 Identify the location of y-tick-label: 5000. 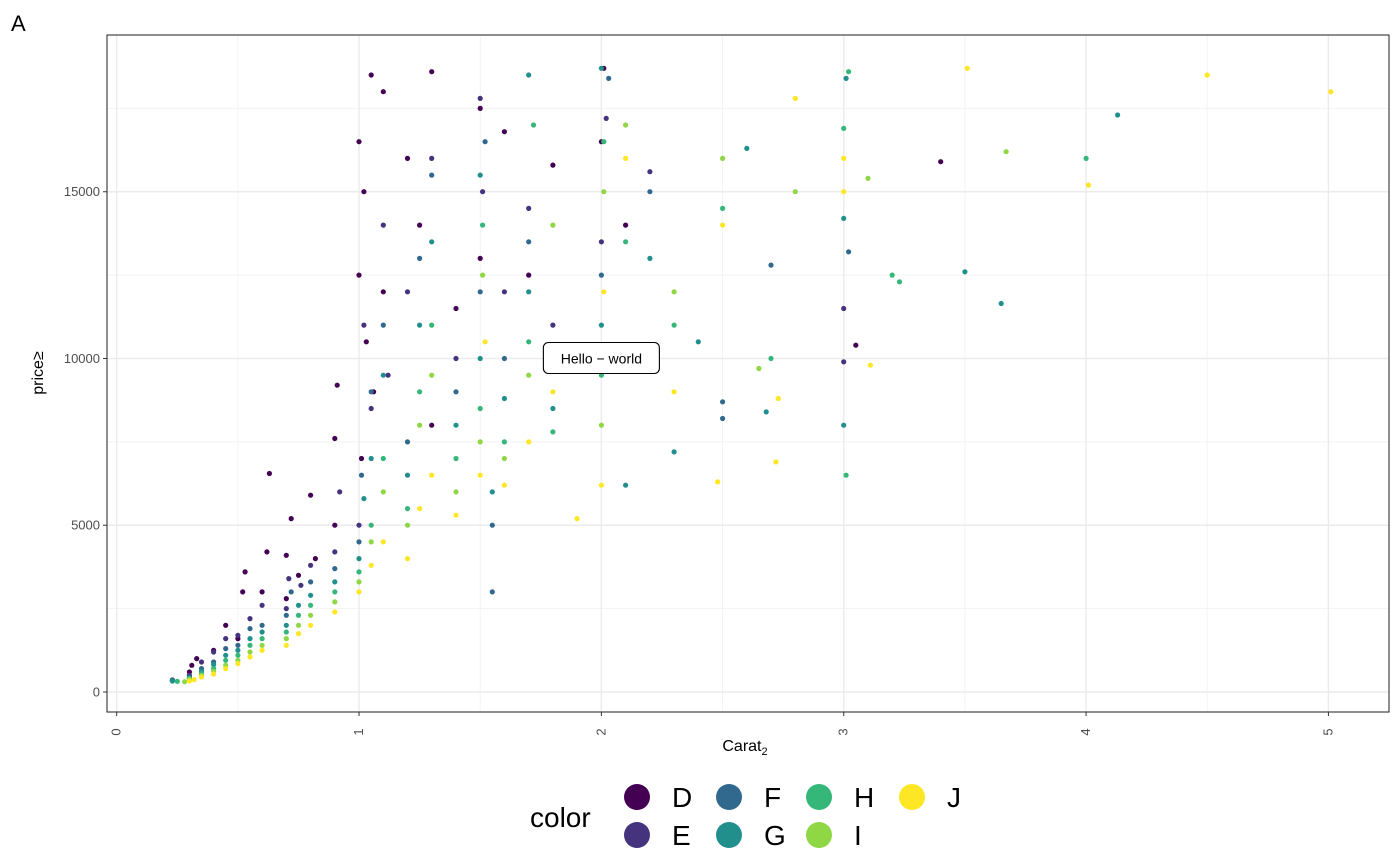
(85, 525).